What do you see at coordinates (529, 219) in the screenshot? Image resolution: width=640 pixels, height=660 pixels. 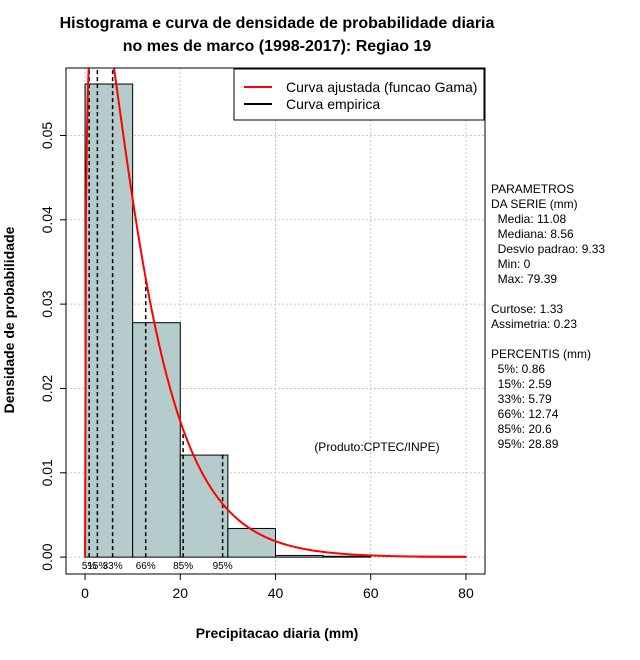 I see `parameter-line: Media: 11.08` at bounding box center [529, 219].